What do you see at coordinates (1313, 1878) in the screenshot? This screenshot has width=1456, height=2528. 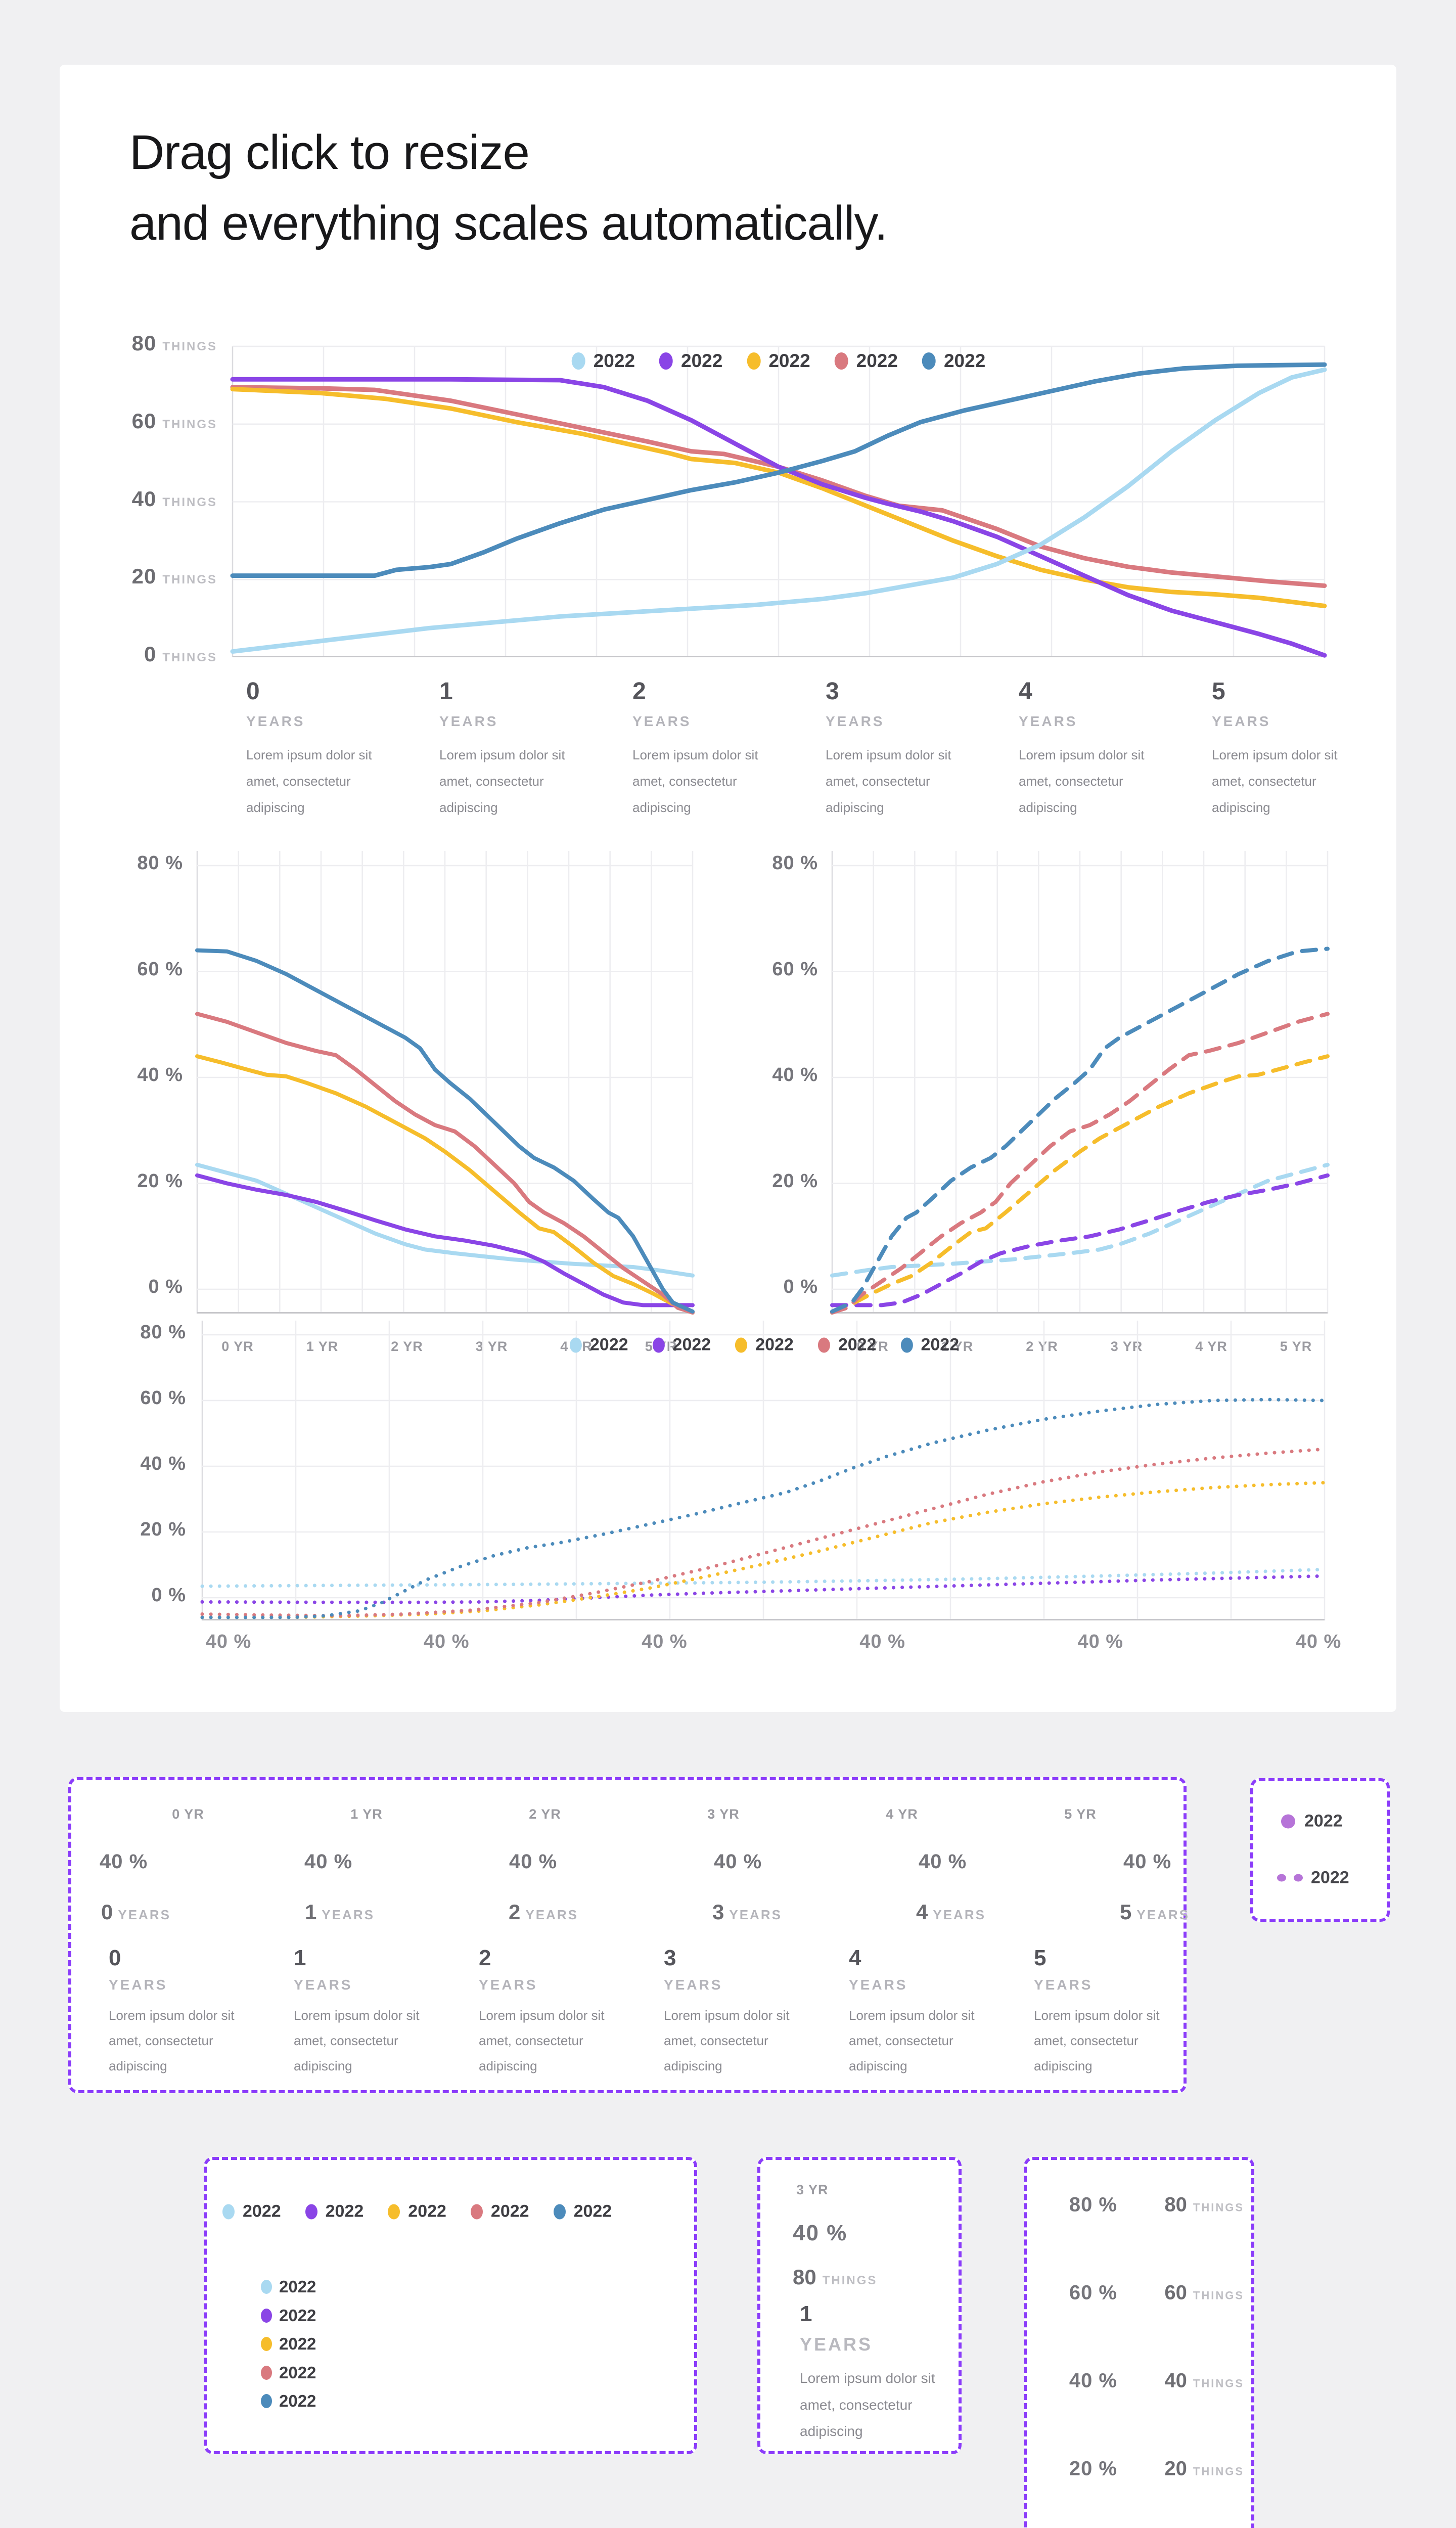 I see `legend-entry-dashed: 2022` at bounding box center [1313, 1878].